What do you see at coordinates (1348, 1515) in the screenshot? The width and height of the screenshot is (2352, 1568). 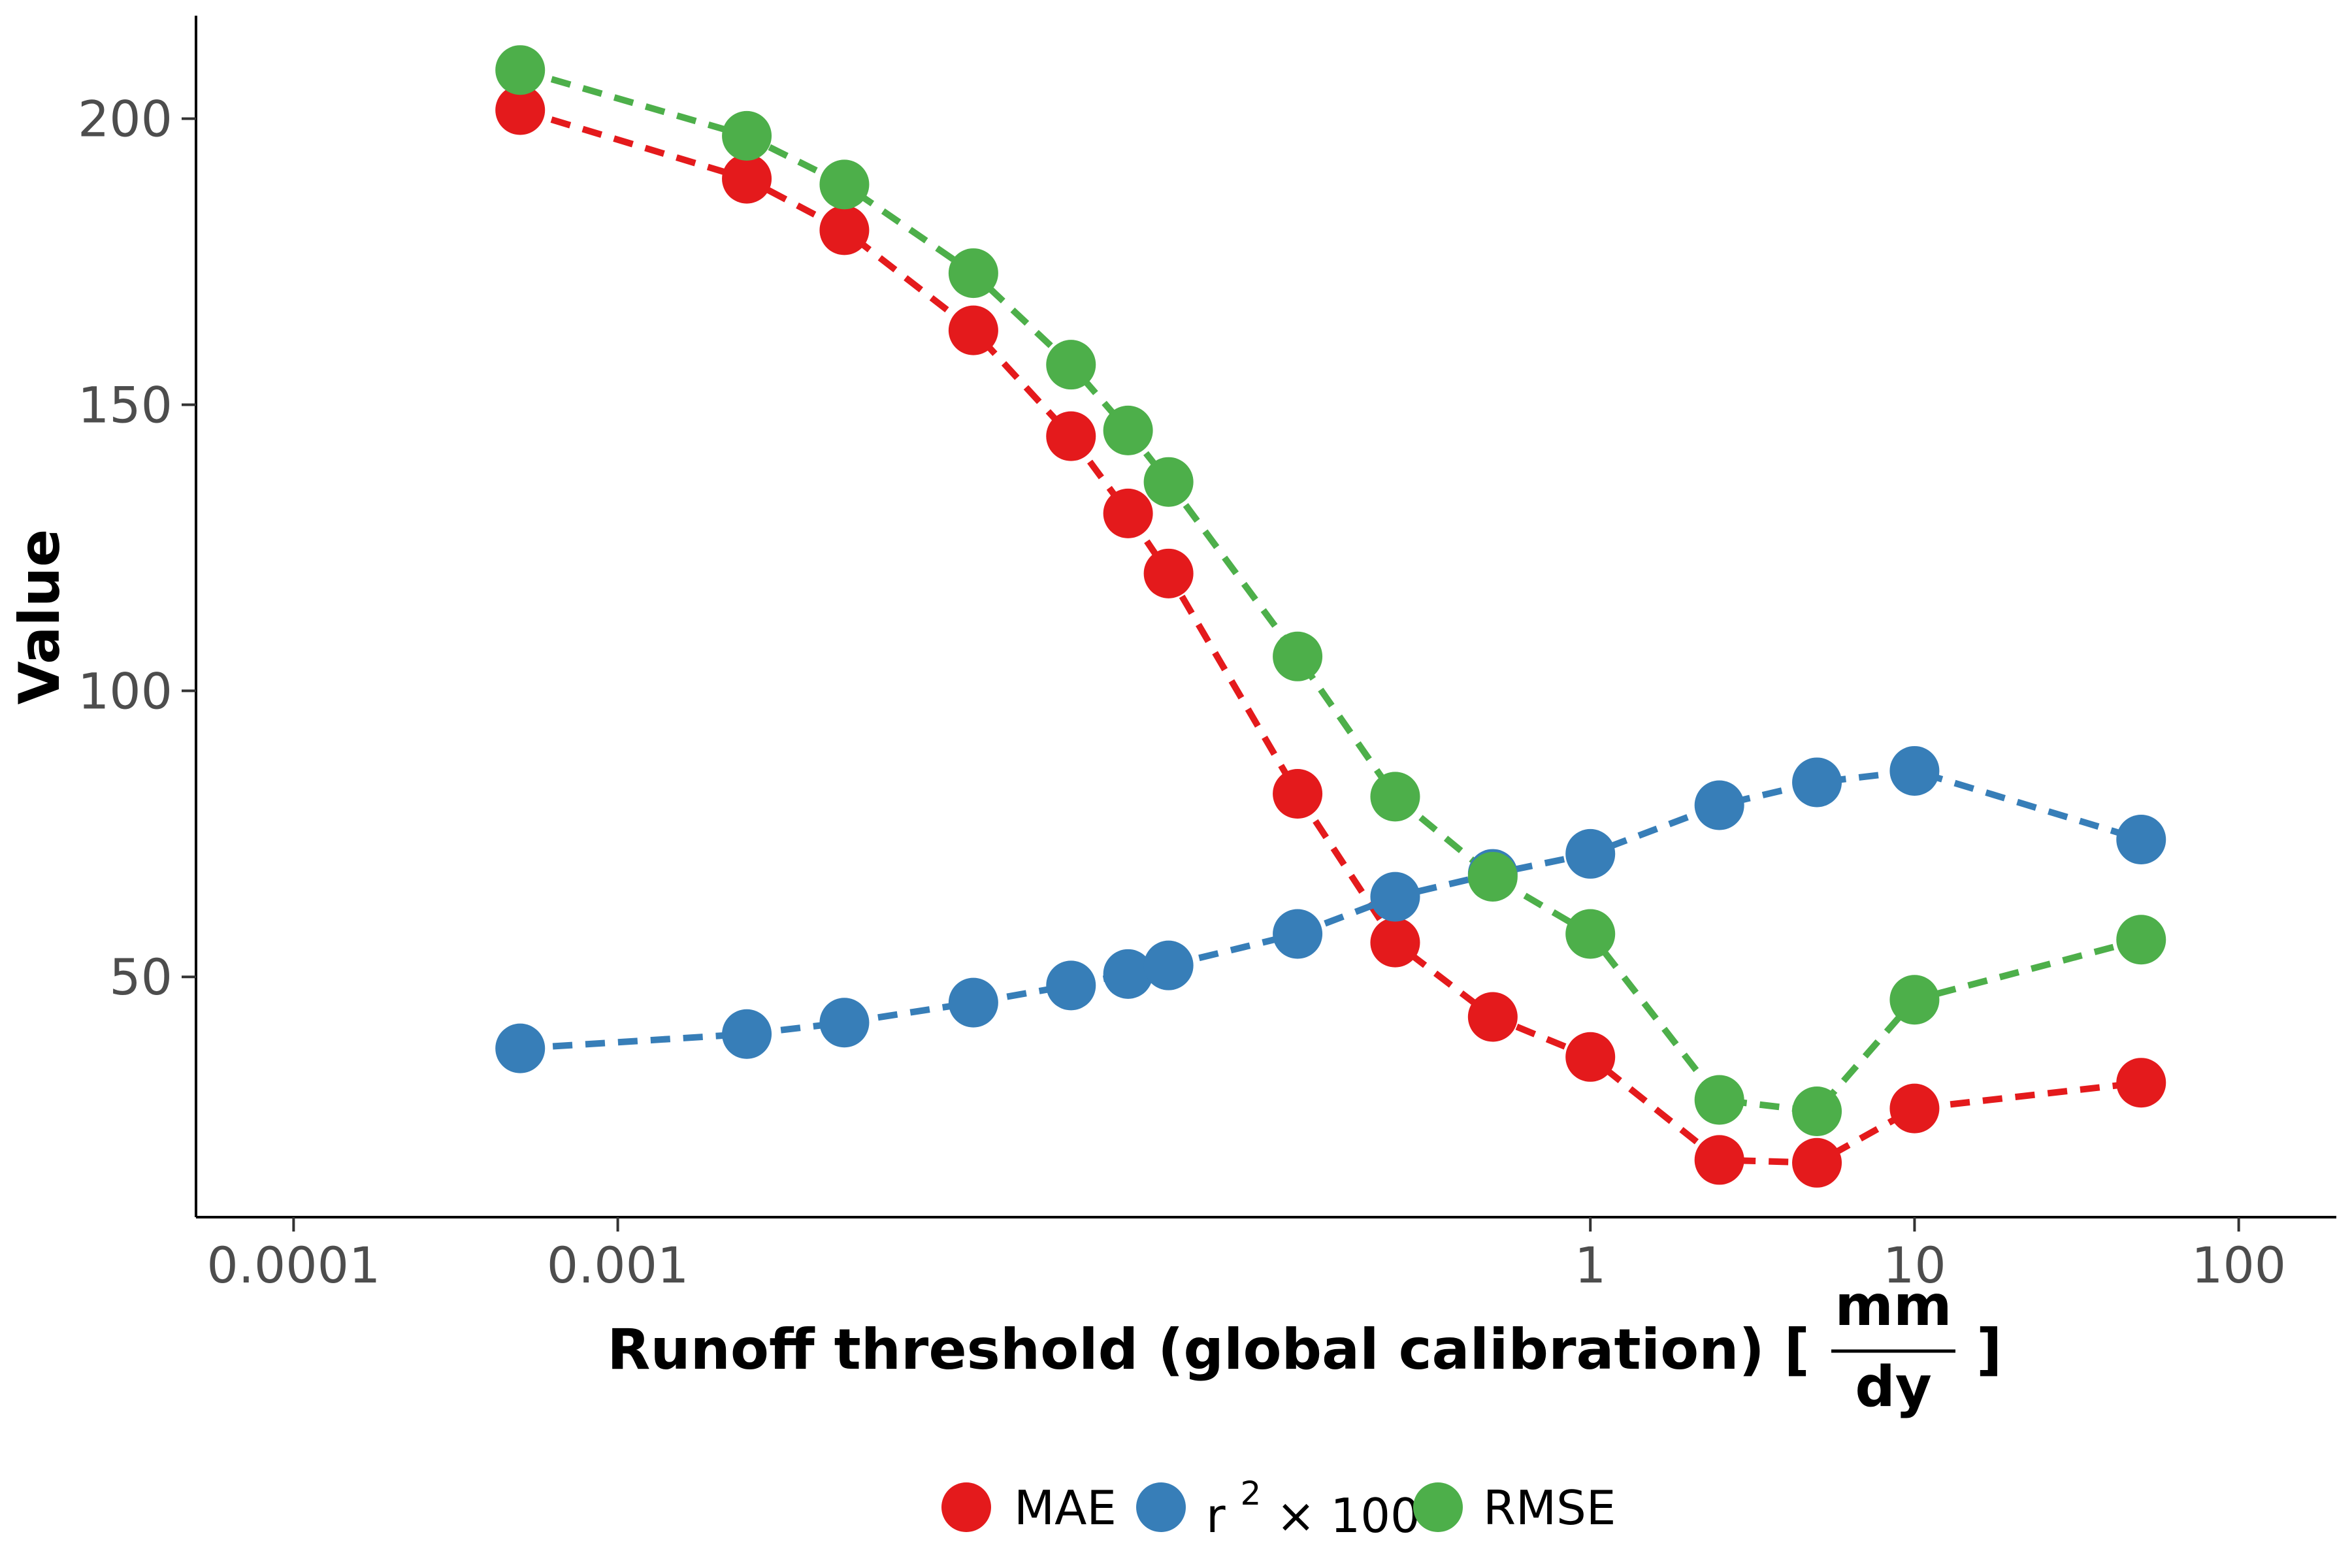 I see `legend-label-r2-rest: × 100` at bounding box center [1348, 1515].